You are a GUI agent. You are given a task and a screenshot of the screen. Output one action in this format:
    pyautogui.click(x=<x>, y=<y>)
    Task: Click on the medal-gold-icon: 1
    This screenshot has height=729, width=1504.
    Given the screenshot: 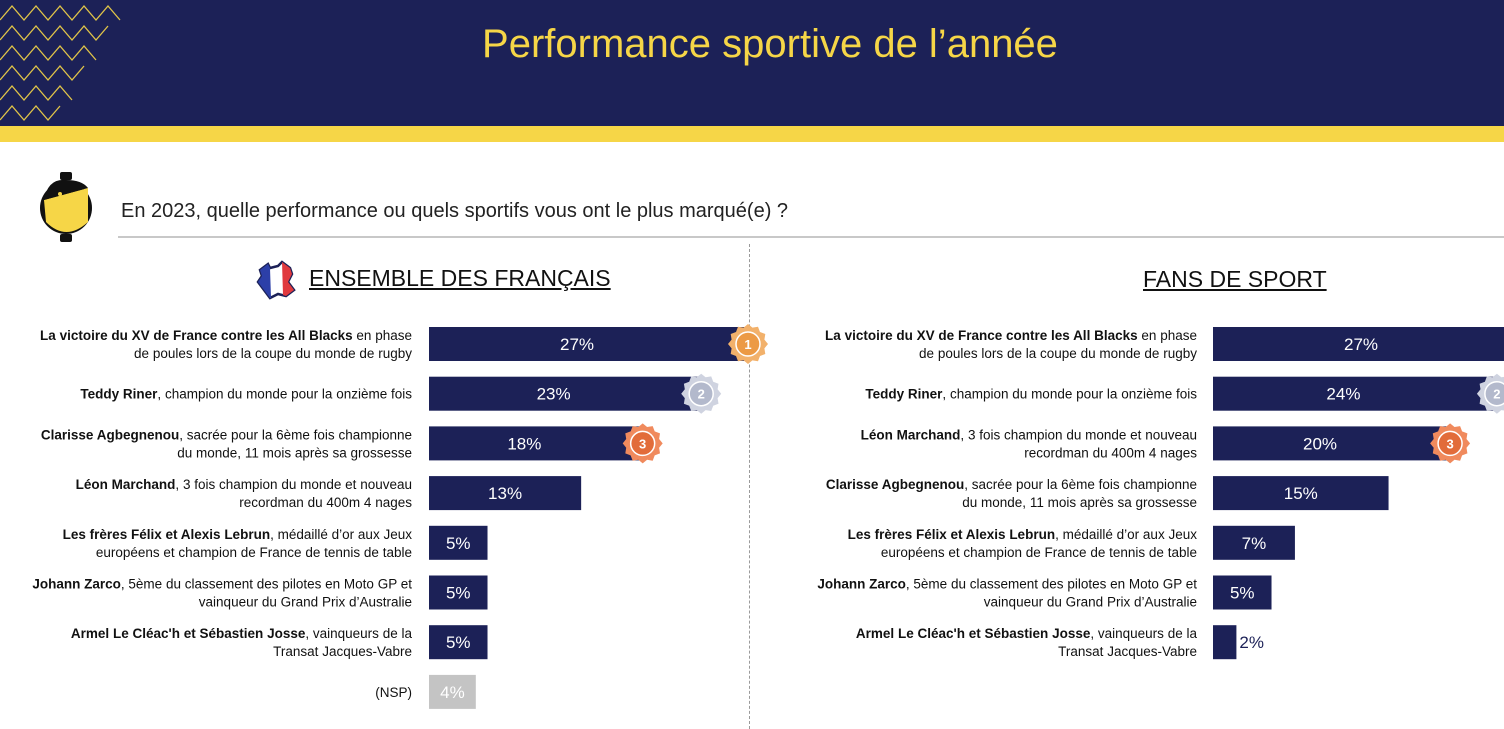 What is the action you would take?
    pyautogui.click(x=748, y=344)
    